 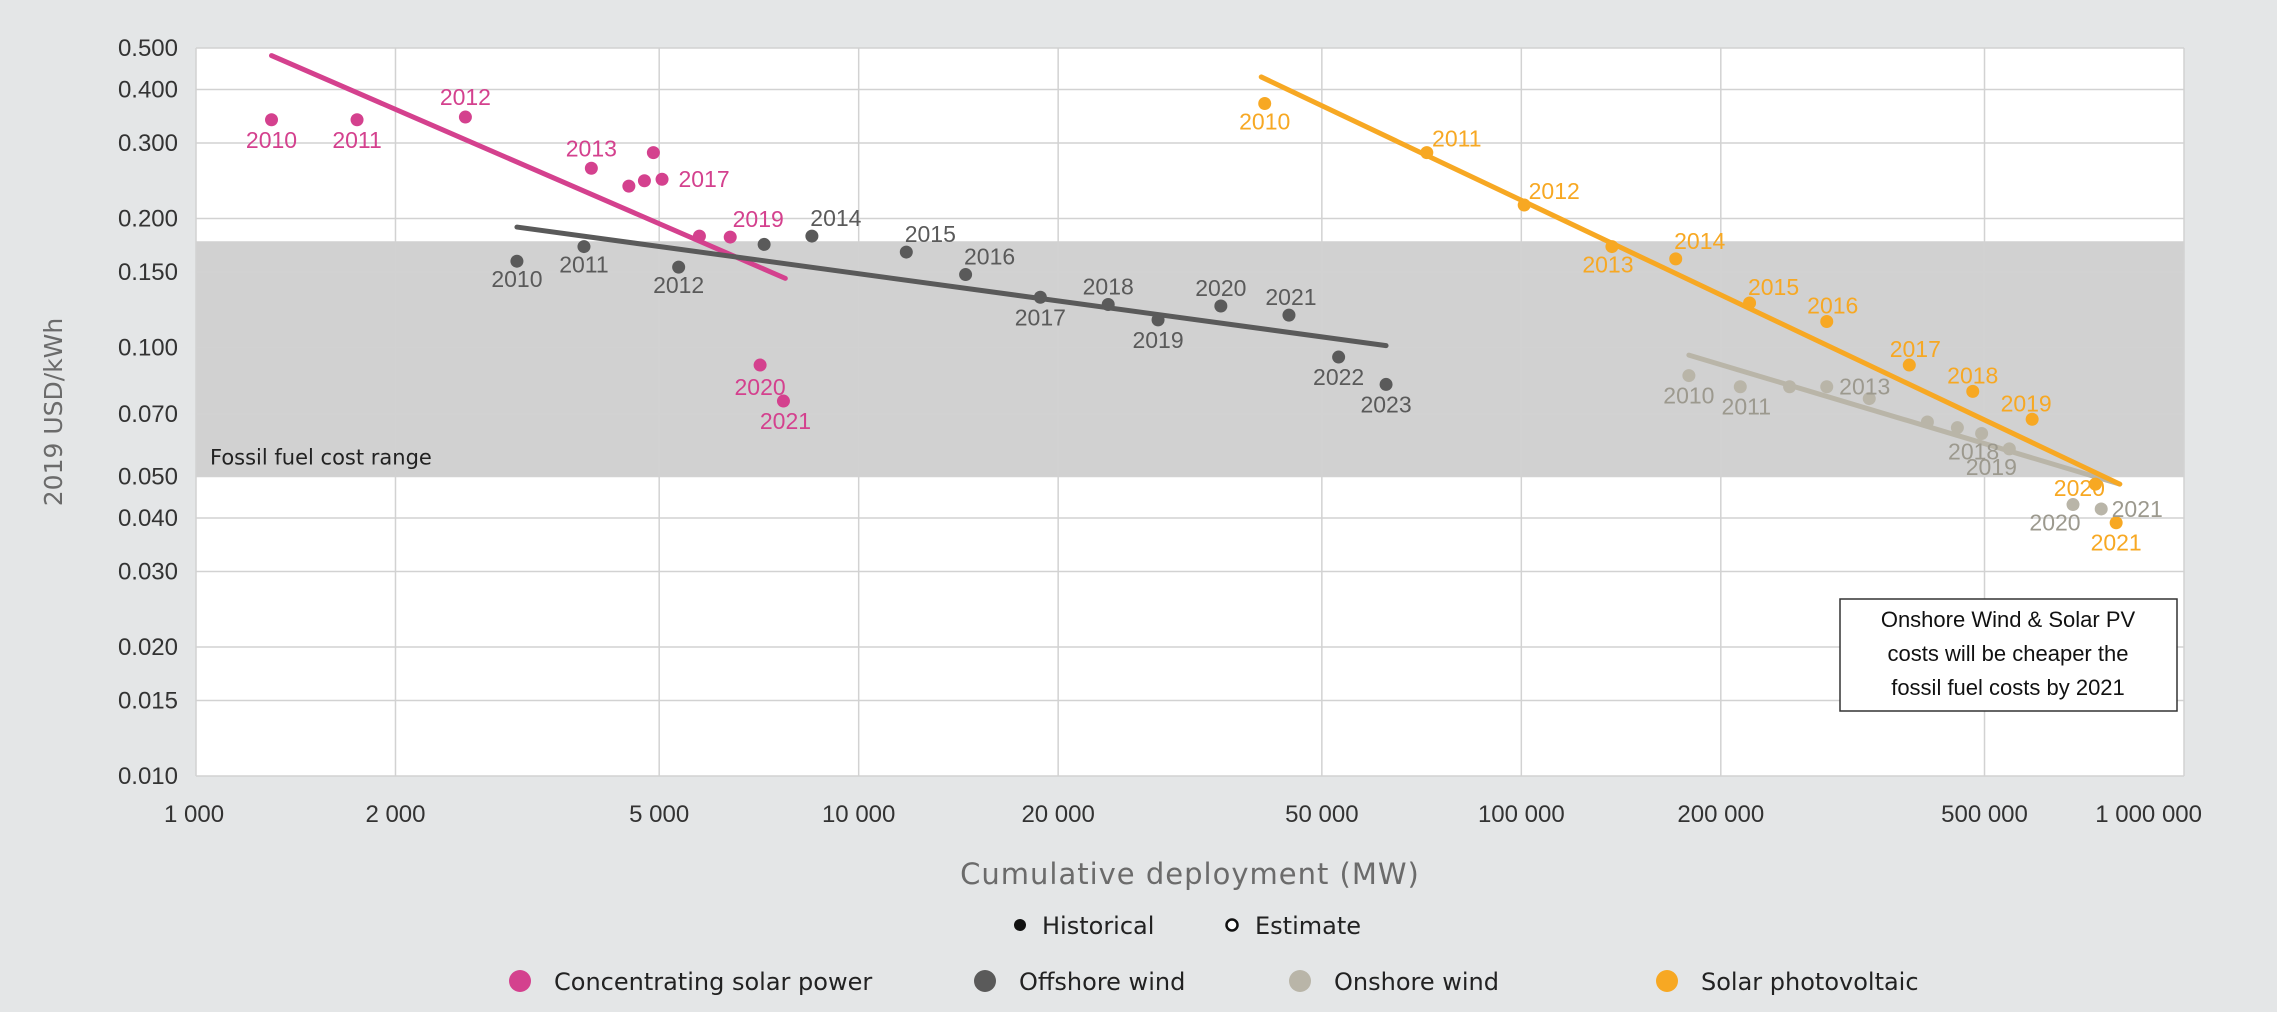 What do you see at coordinates (356, 140) in the screenshot?
I see `concentrating-solar-power-point-label: 2011` at bounding box center [356, 140].